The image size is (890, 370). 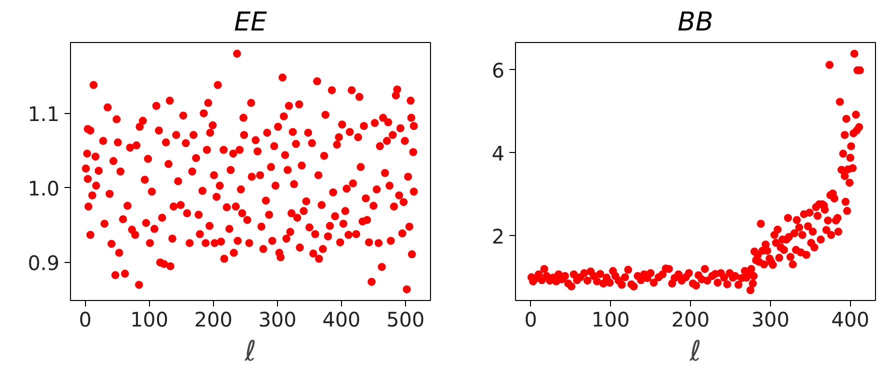 I want to click on y-tick-label: 2, so click(x=498, y=236).